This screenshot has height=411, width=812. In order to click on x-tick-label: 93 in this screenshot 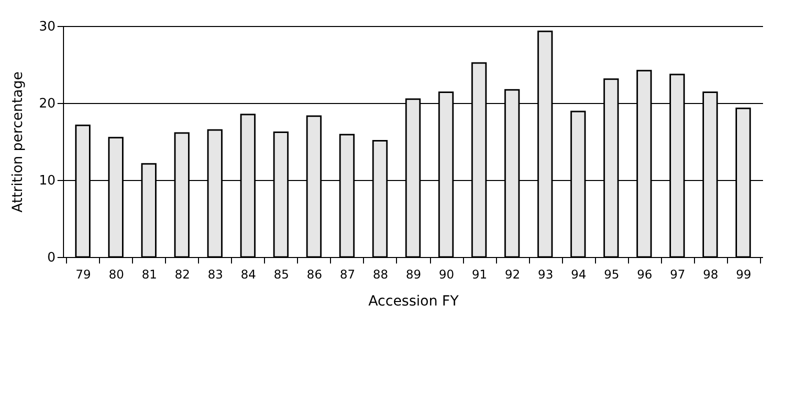, I will do `click(546, 275)`.